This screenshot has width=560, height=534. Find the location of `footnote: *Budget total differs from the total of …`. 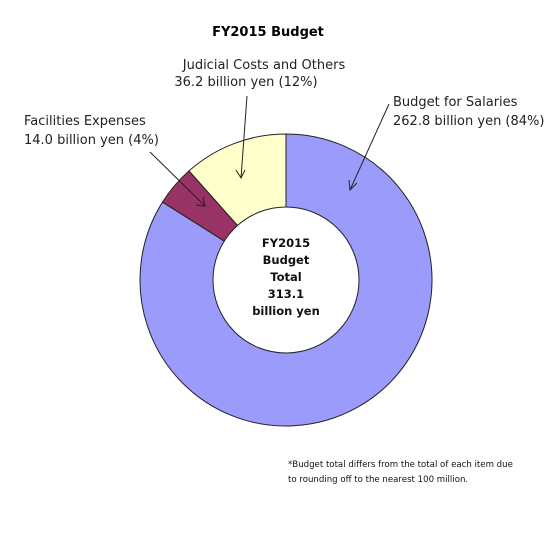

footnote: *Budget total differs from the total of … is located at coordinates (422, 473).